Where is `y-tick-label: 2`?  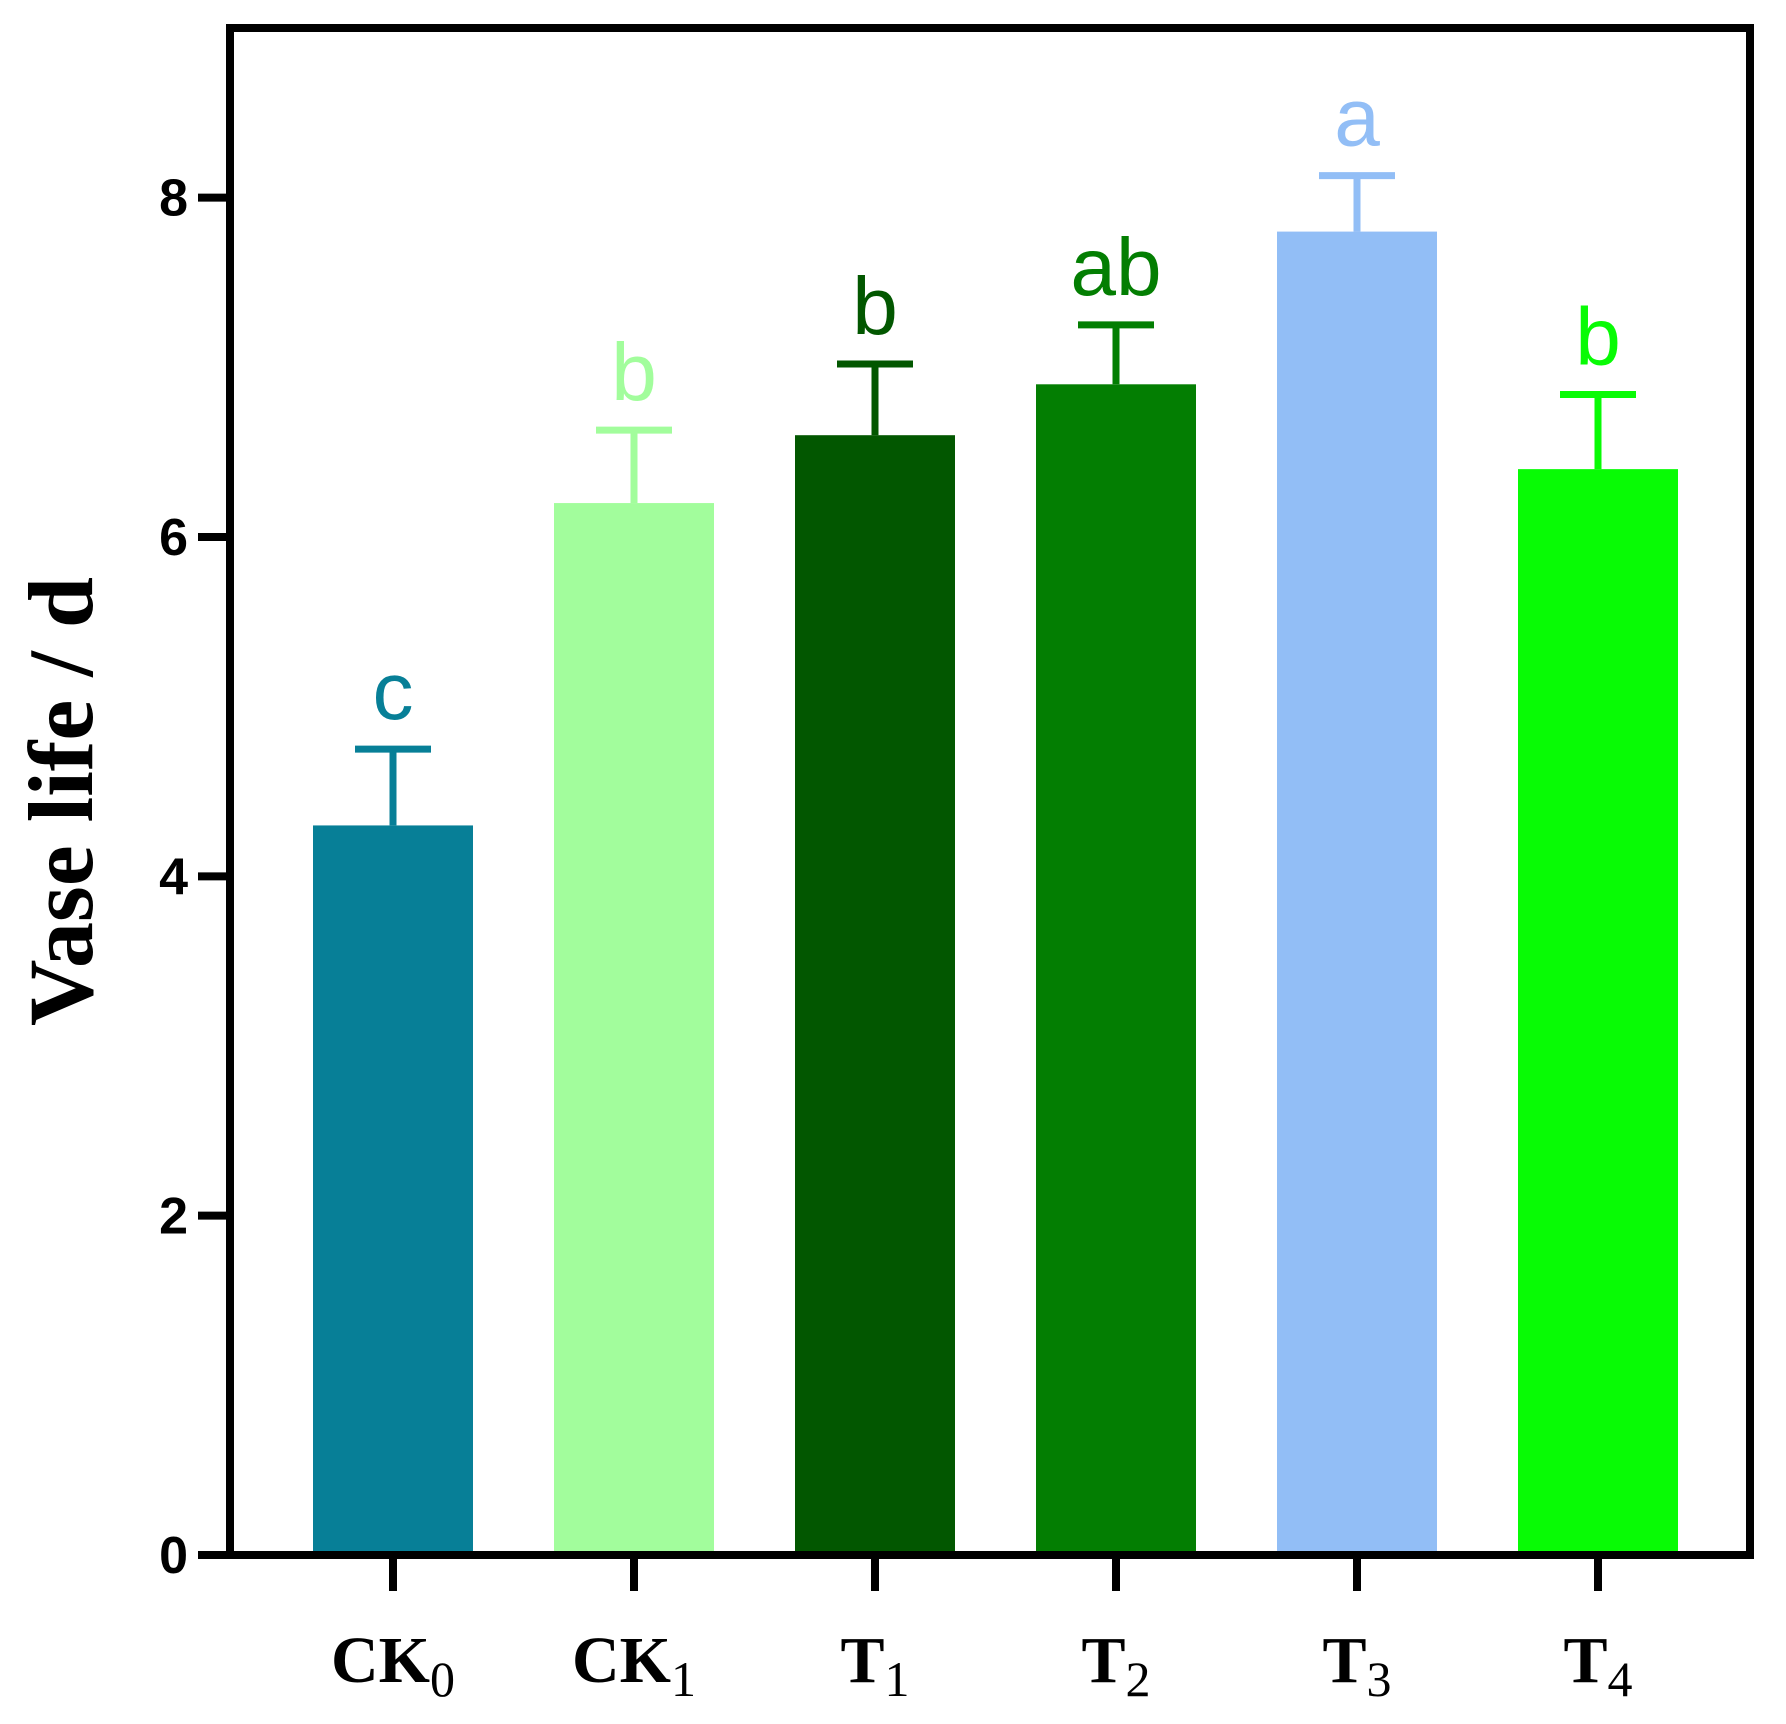
y-tick-label: 2 is located at coordinates (173, 1217).